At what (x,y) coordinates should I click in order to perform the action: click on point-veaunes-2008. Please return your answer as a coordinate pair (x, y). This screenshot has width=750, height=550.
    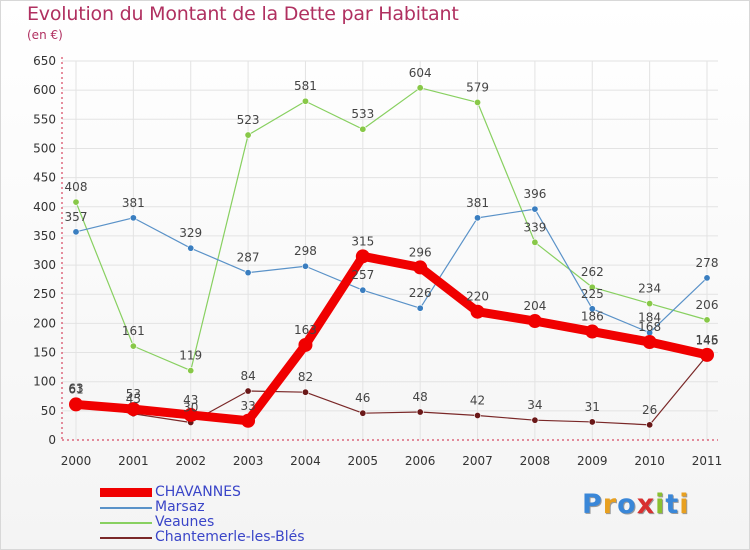
    Looking at the image, I should click on (535, 242).